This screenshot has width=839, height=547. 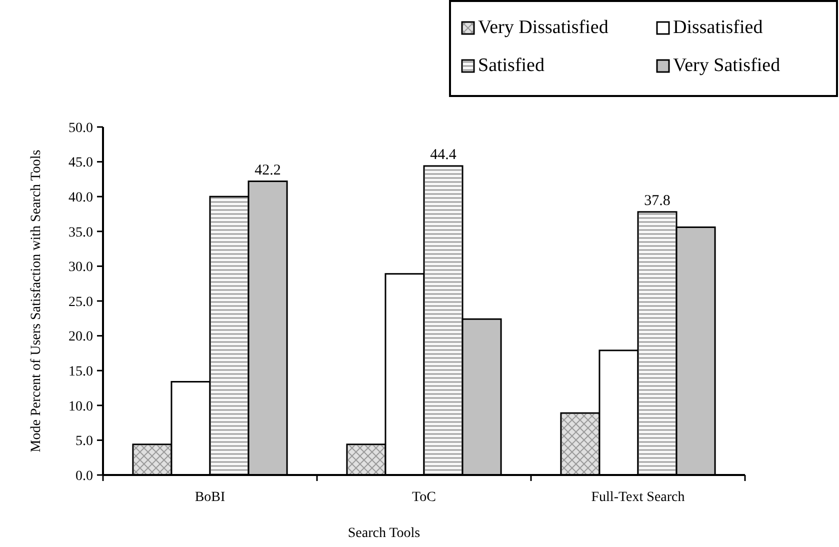 I want to click on text: 10.0, so click(x=80, y=406).